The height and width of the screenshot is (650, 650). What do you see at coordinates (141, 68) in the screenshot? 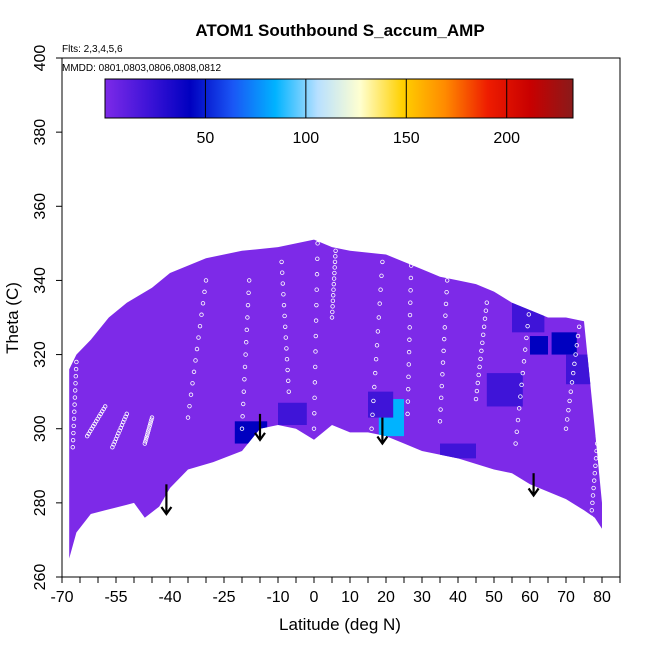
I see `dates-label: MMDD: 0801,0803,0806,0808,0812` at bounding box center [141, 68].